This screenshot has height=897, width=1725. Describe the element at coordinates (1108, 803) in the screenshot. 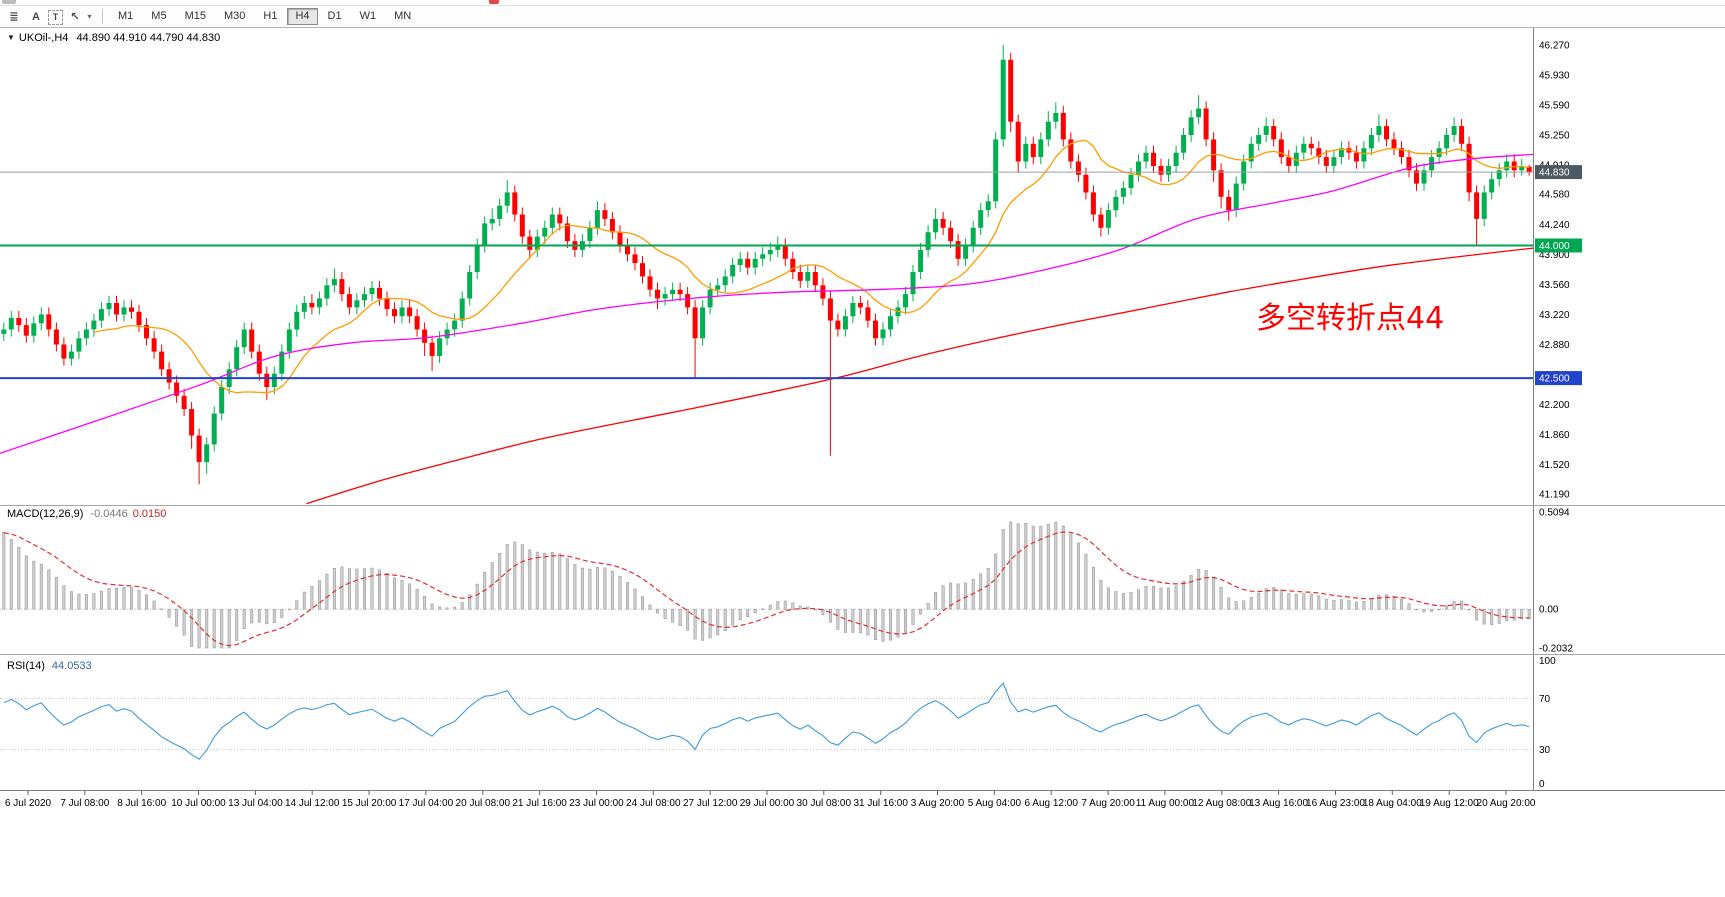

I see `svg-text: 7 Aug 20:00` at that location.